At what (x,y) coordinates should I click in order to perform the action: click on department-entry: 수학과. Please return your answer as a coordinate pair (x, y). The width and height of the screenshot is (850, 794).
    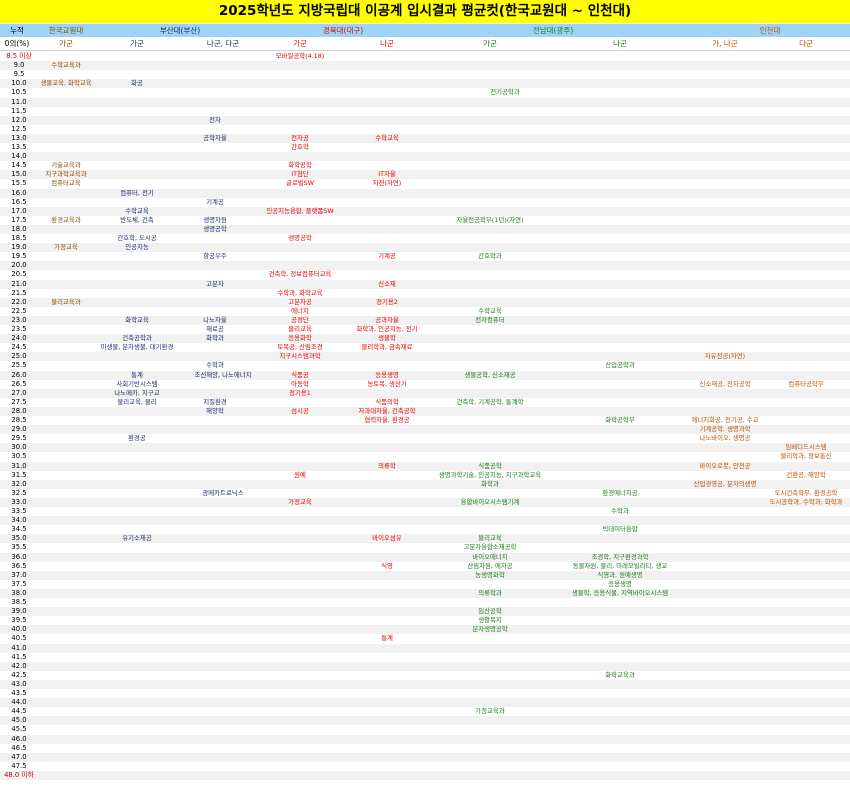
    Looking at the image, I should click on (215, 365).